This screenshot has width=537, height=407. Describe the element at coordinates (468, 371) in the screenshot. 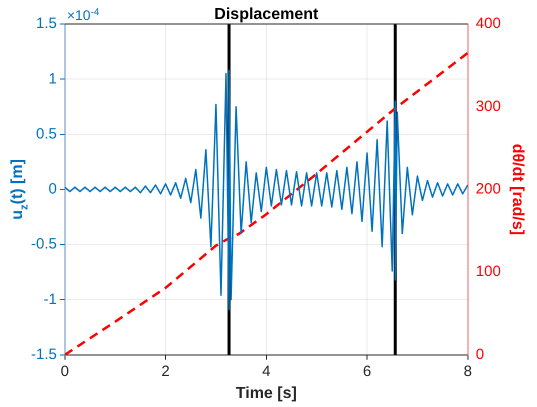

I see `x-tick-label: 8` at that location.